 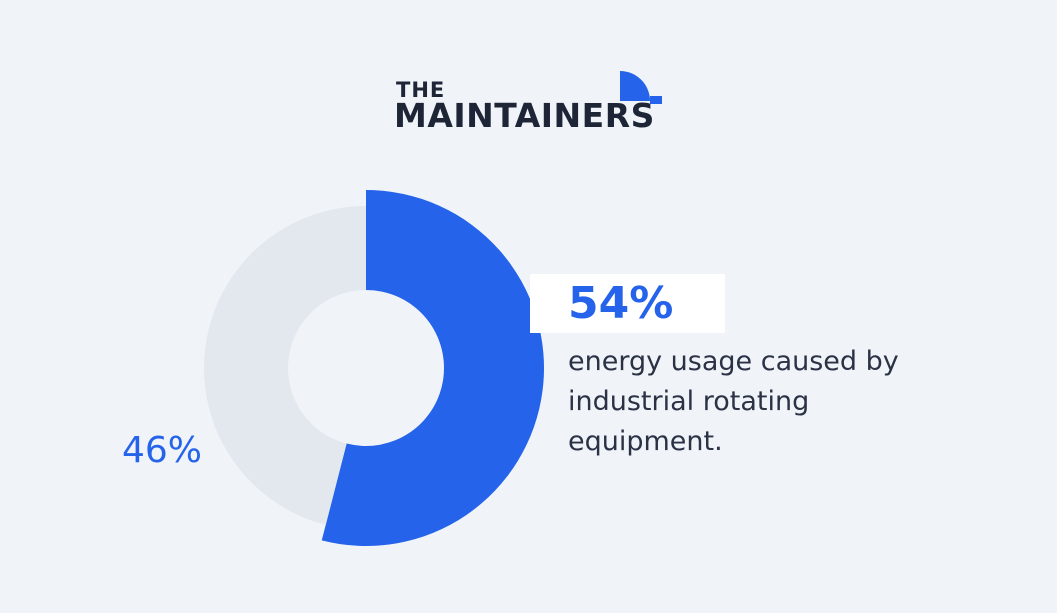 I want to click on logo-top: THE, so click(x=421, y=90).